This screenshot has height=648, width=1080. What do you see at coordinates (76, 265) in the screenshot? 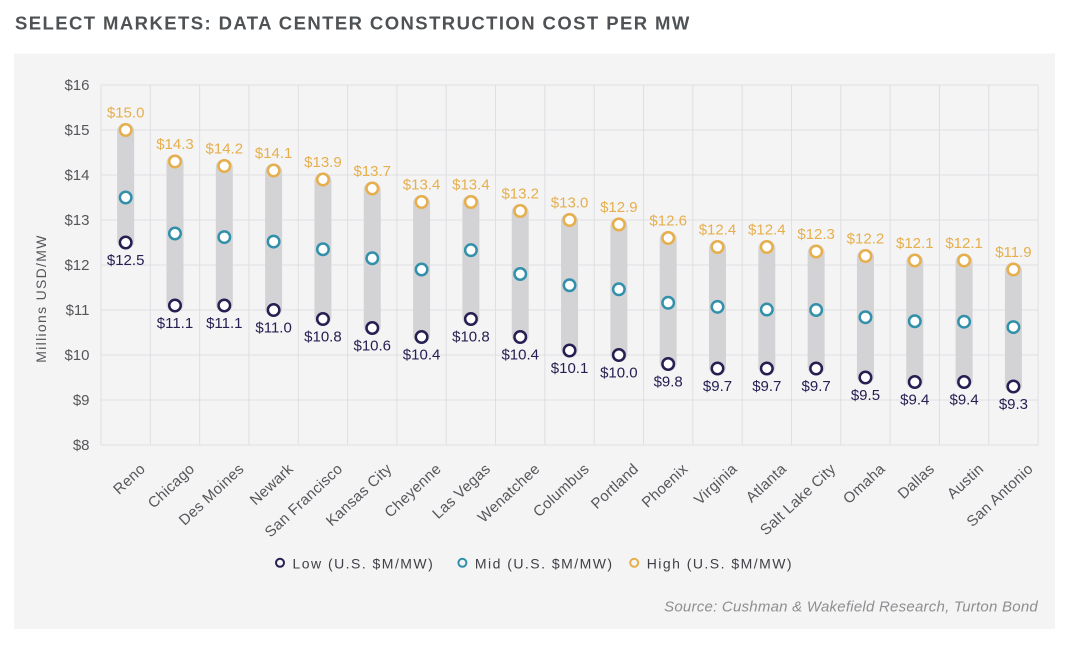
I see `svg-text: $12` at bounding box center [76, 265].